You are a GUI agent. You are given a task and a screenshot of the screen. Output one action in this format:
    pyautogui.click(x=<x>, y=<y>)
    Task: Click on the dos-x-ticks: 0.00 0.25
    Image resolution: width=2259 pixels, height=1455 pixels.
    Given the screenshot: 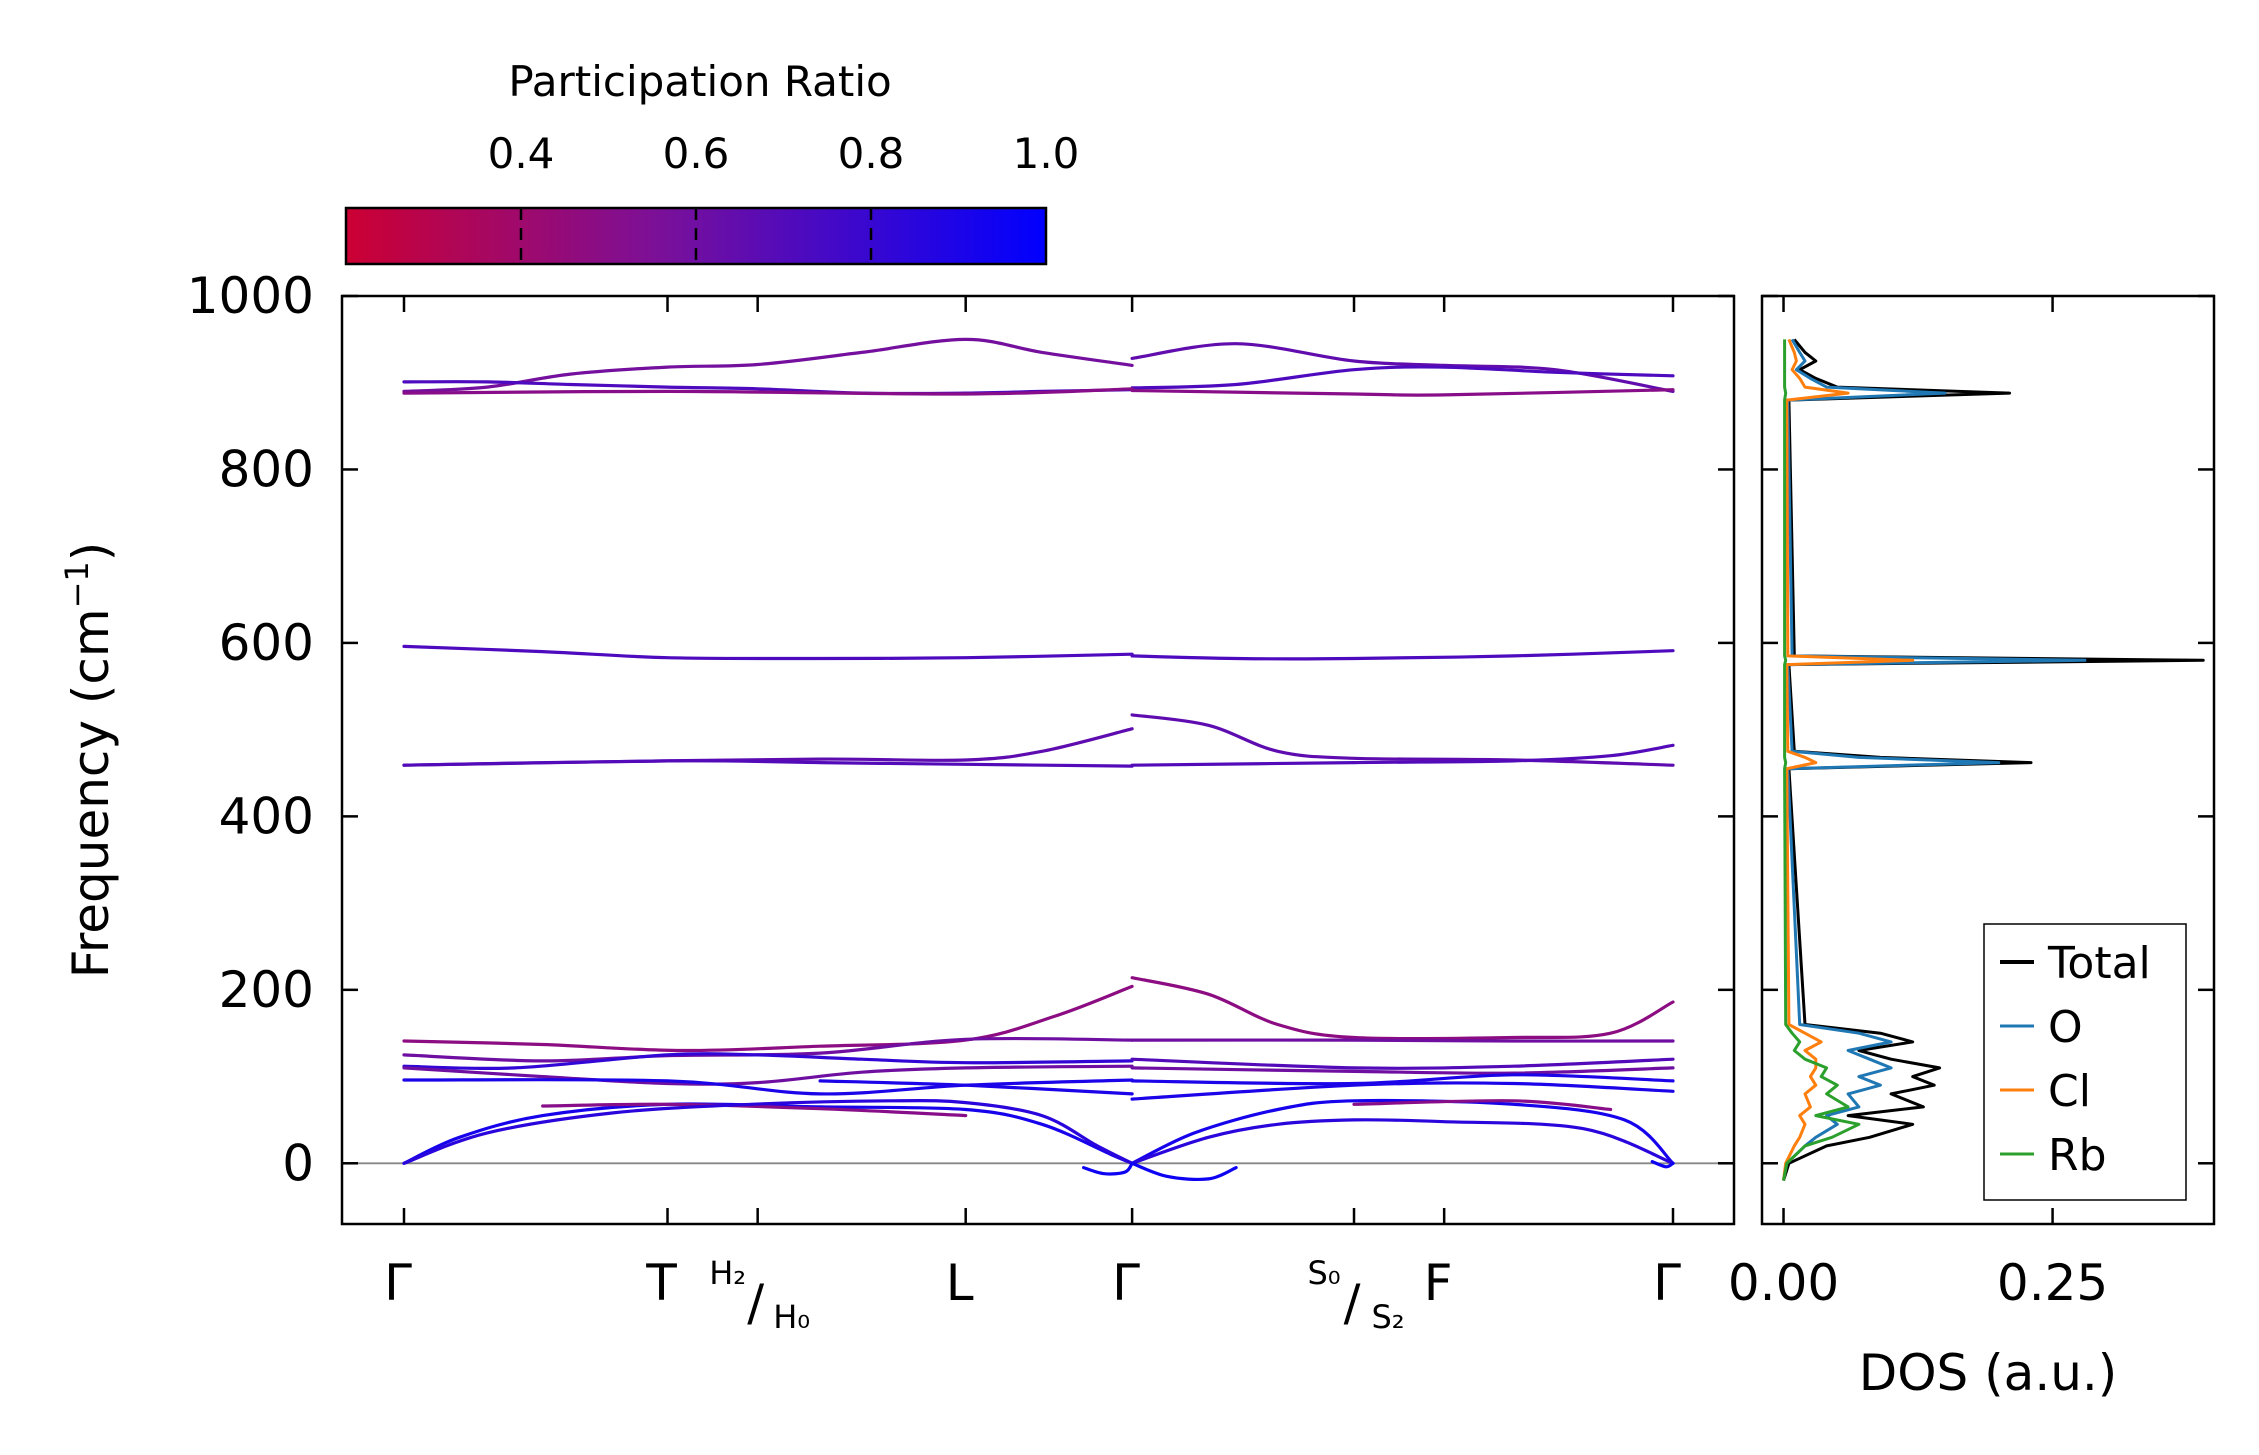 What is the action you would take?
    pyautogui.click(x=1918, y=804)
    